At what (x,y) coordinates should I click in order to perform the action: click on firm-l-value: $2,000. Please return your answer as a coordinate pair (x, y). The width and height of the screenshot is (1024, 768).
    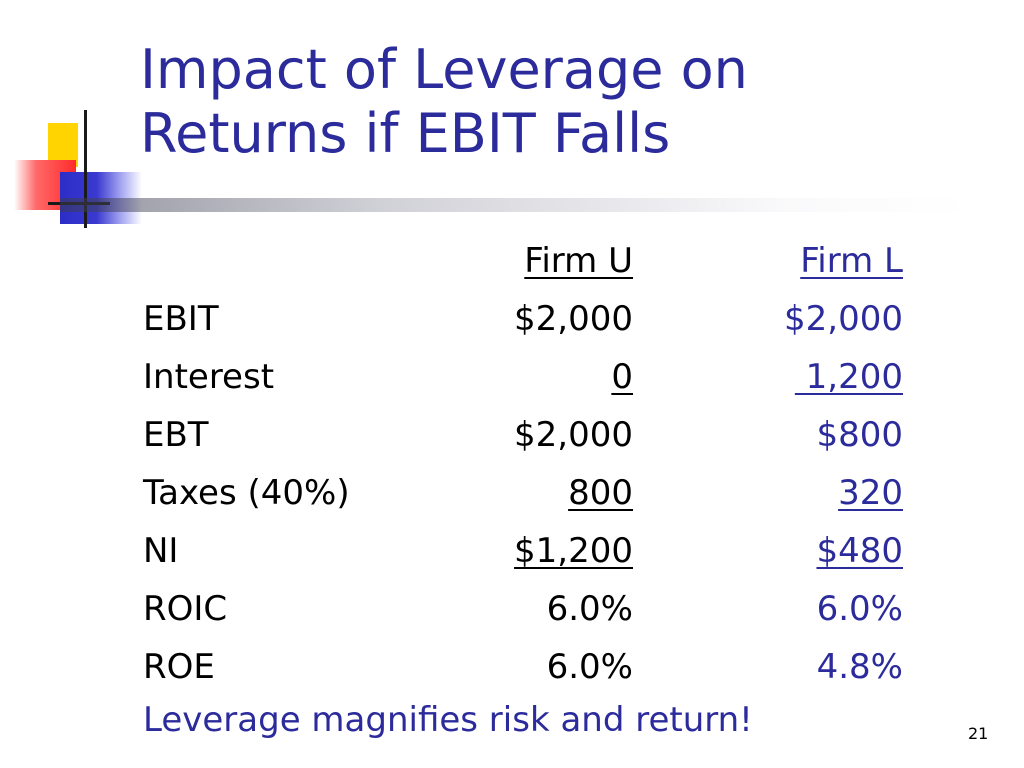
    Looking at the image, I should click on (843, 319).